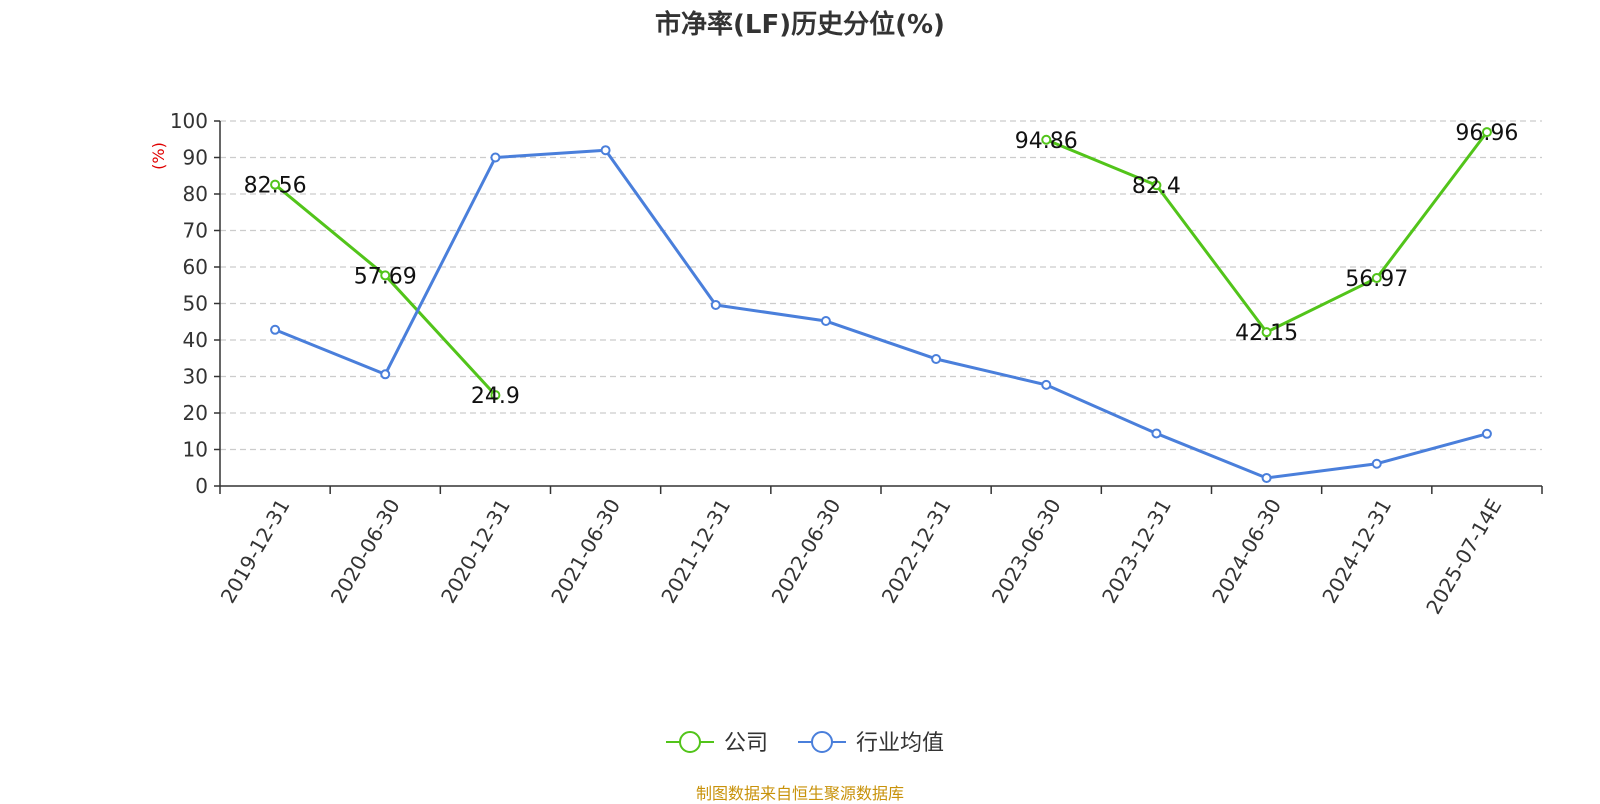 The image size is (1600, 804). Describe the element at coordinates (195, 413) in the screenshot. I see `y-tick-label: 20` at that location.